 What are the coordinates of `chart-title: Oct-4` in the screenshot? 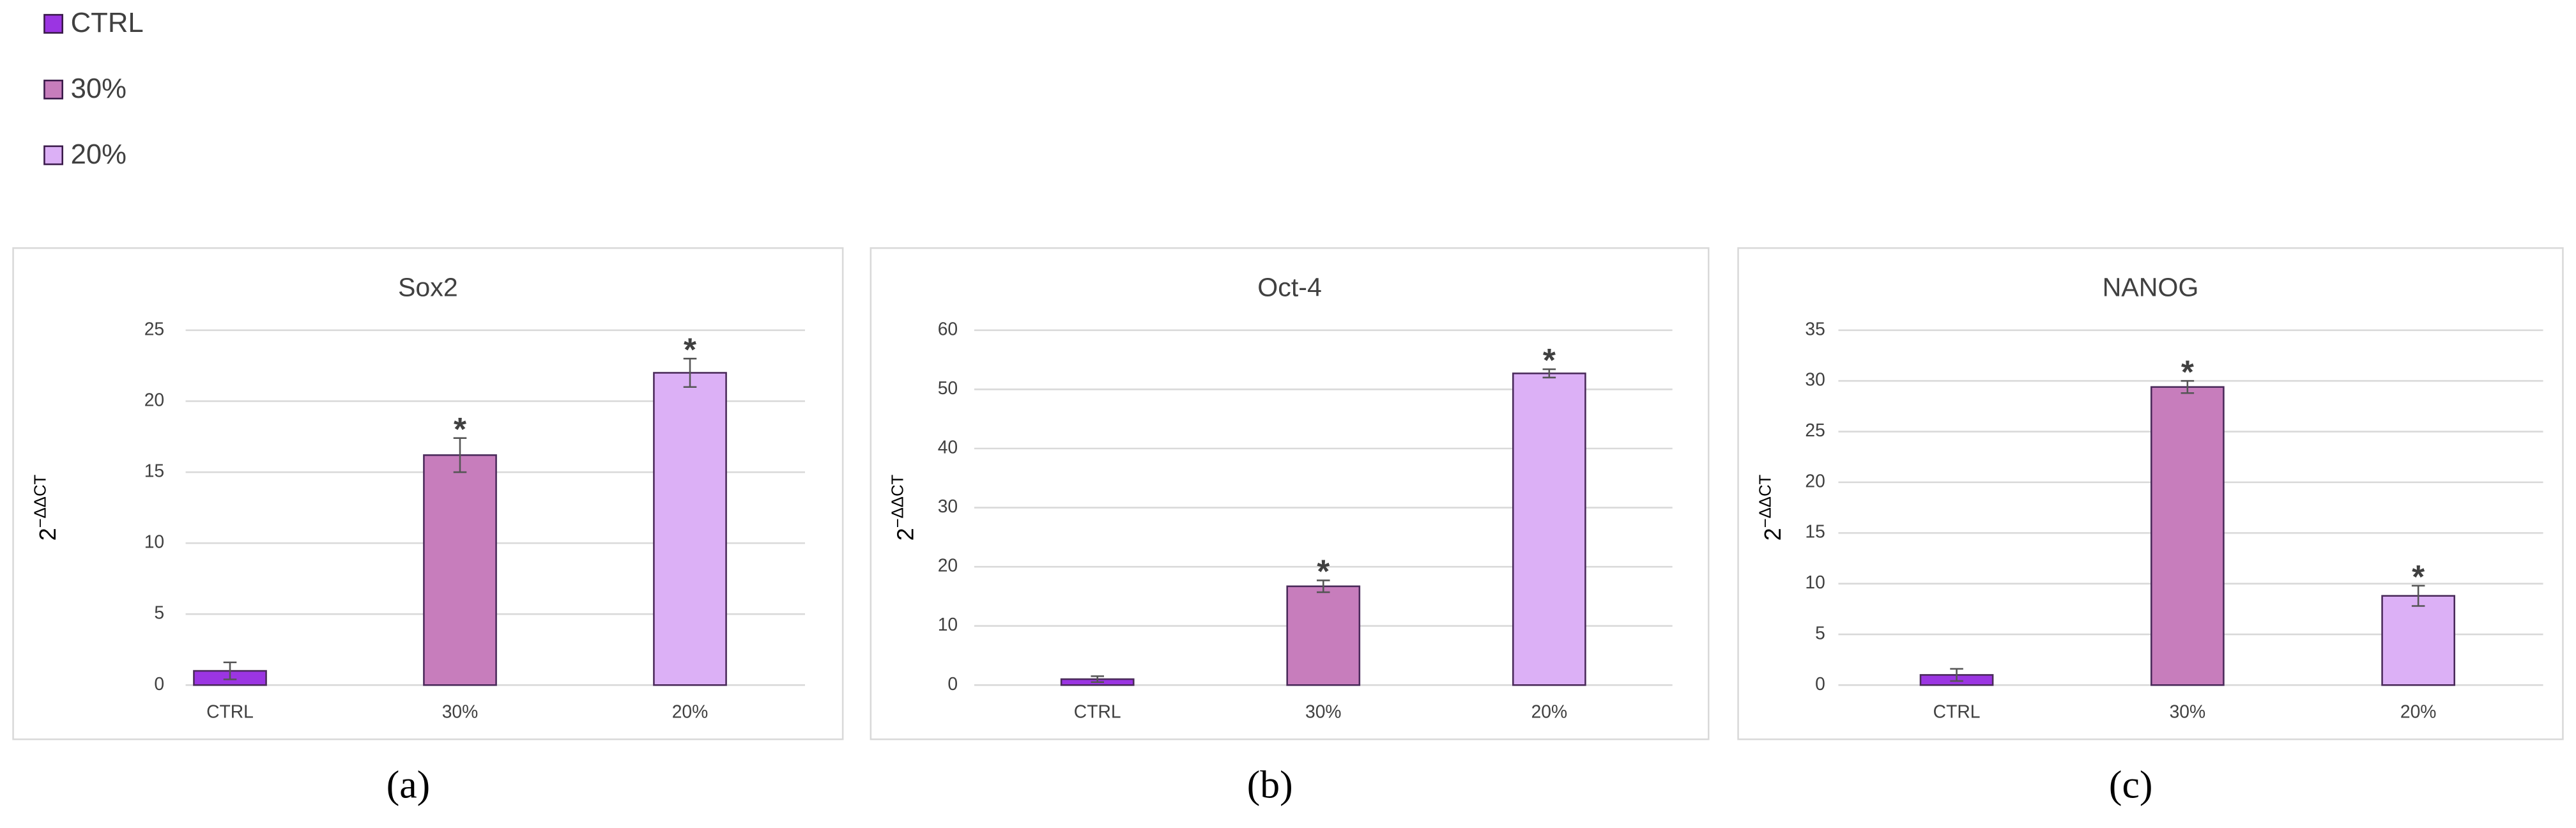 It's located at (1289, 287).